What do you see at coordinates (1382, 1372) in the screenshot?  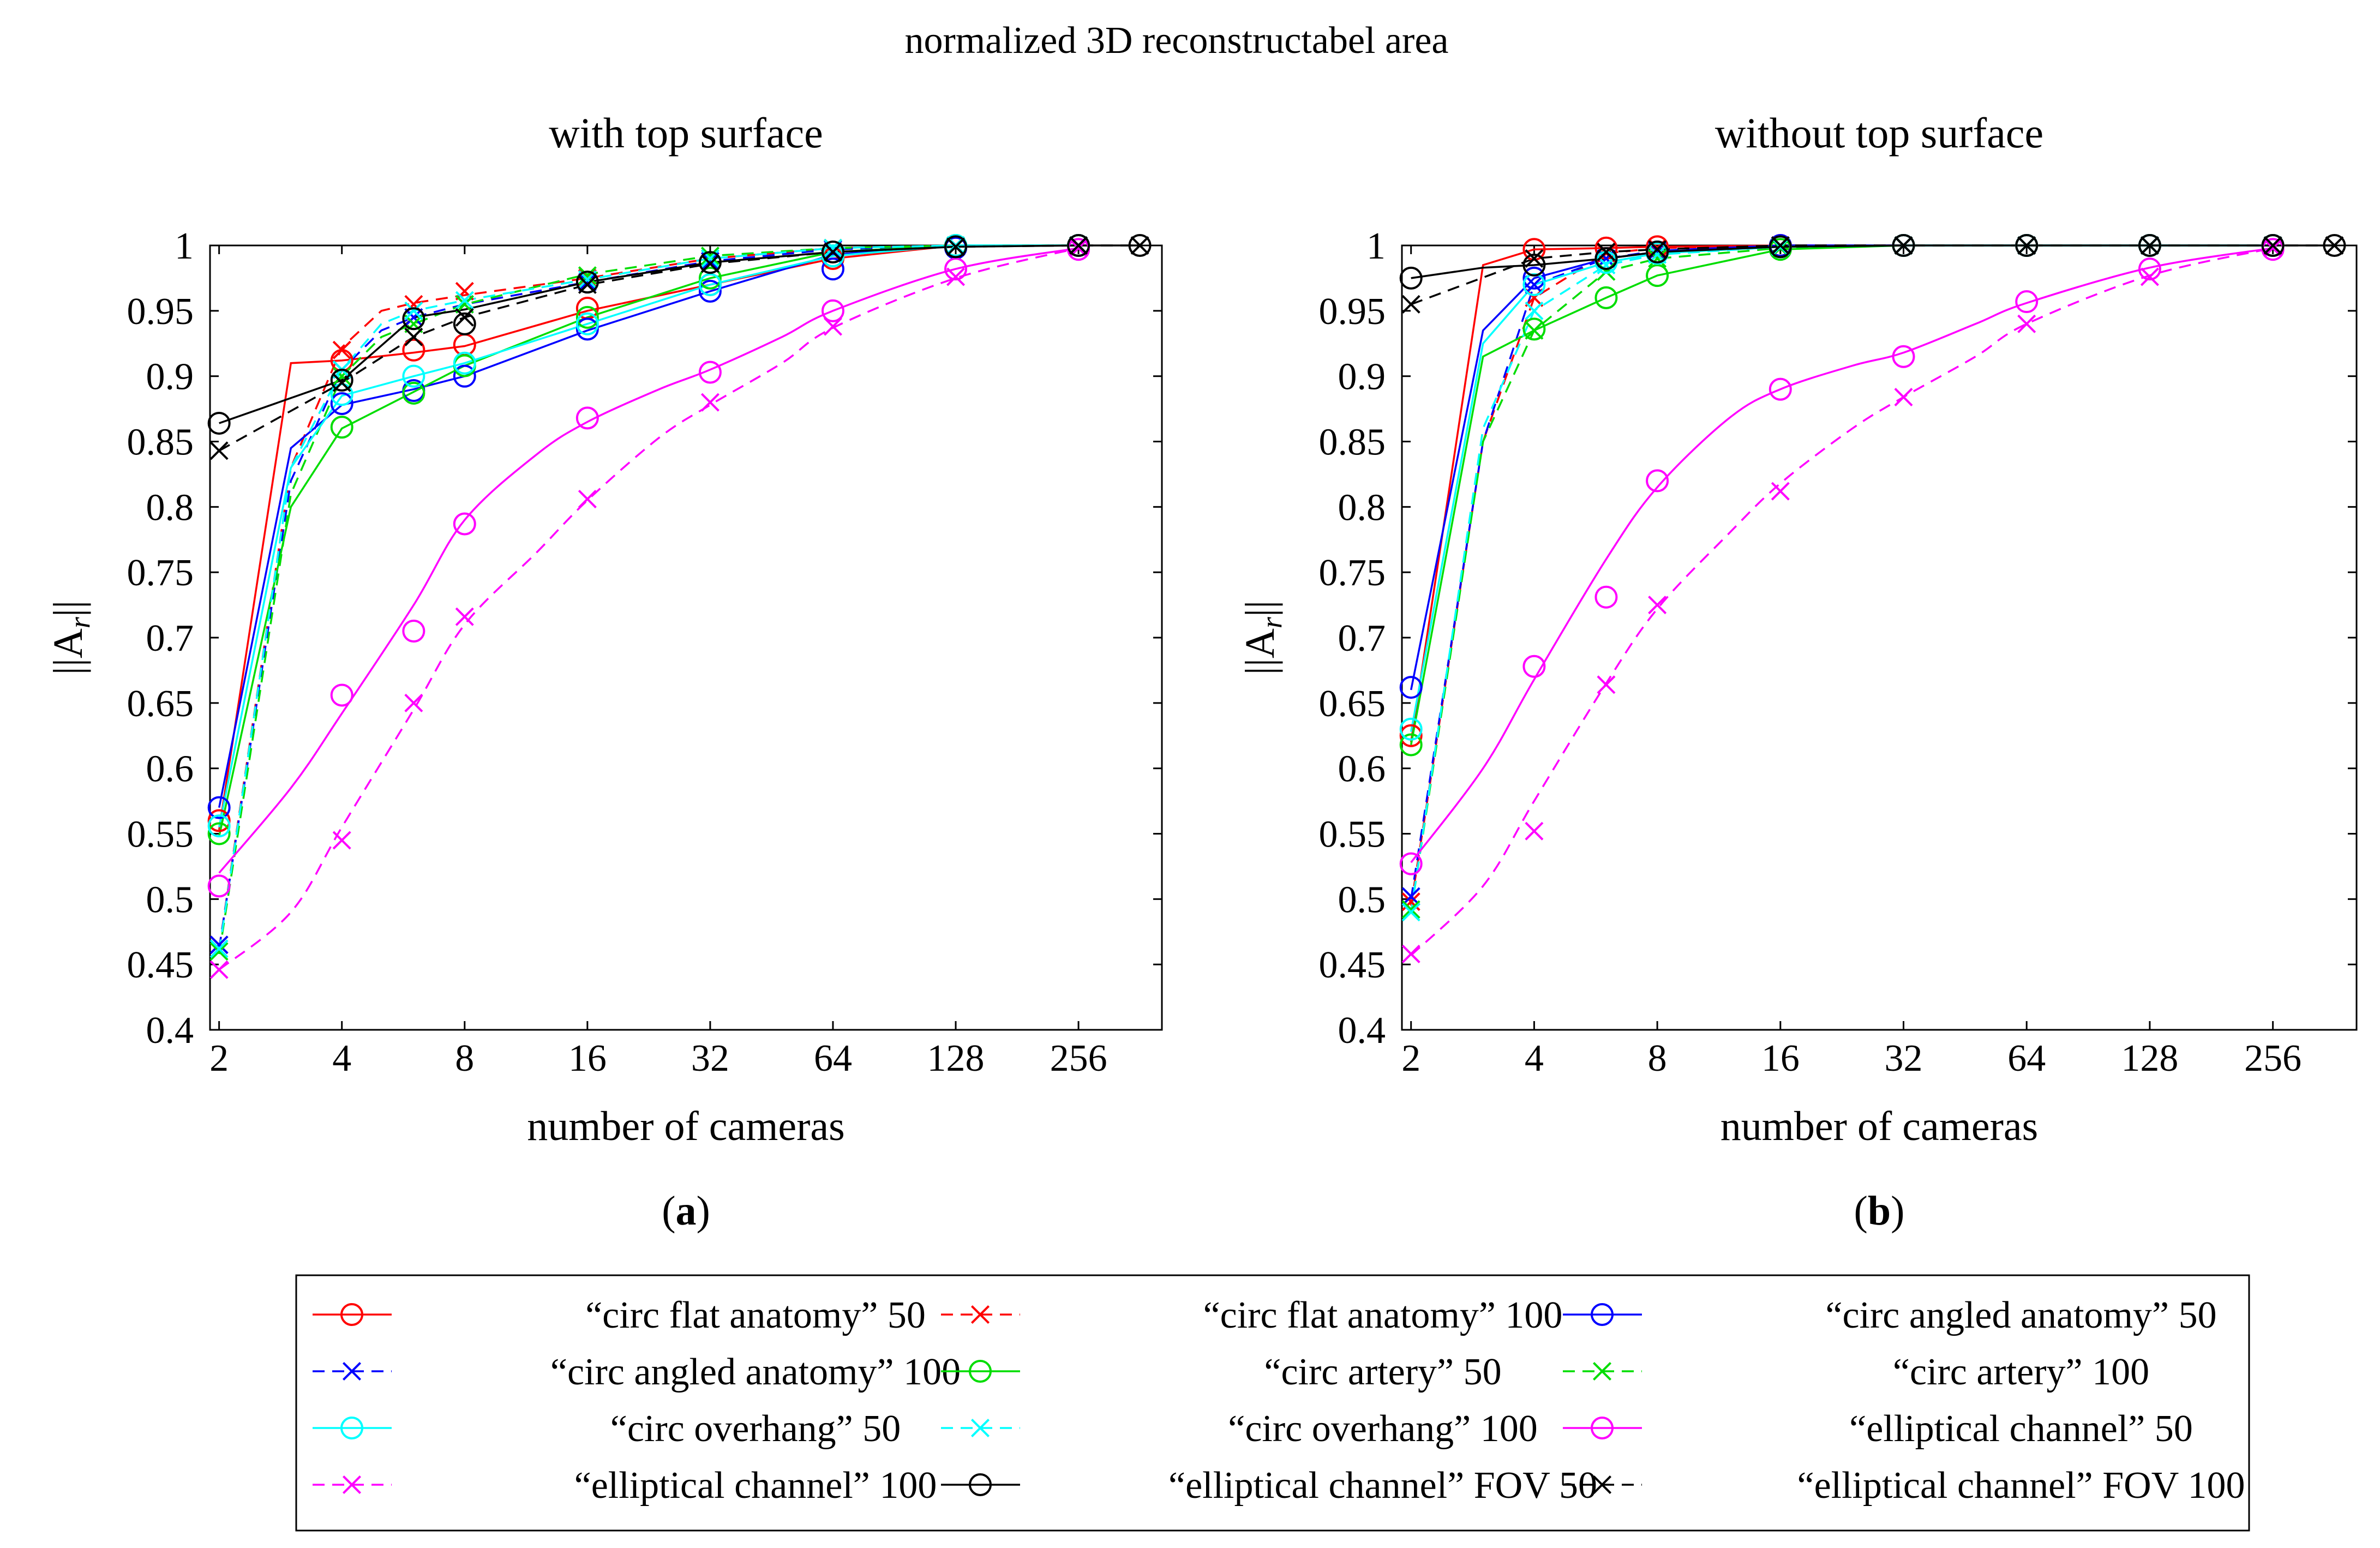 I see `legend-label: “circ artery” 50` at bounding box center [1382, 1372].